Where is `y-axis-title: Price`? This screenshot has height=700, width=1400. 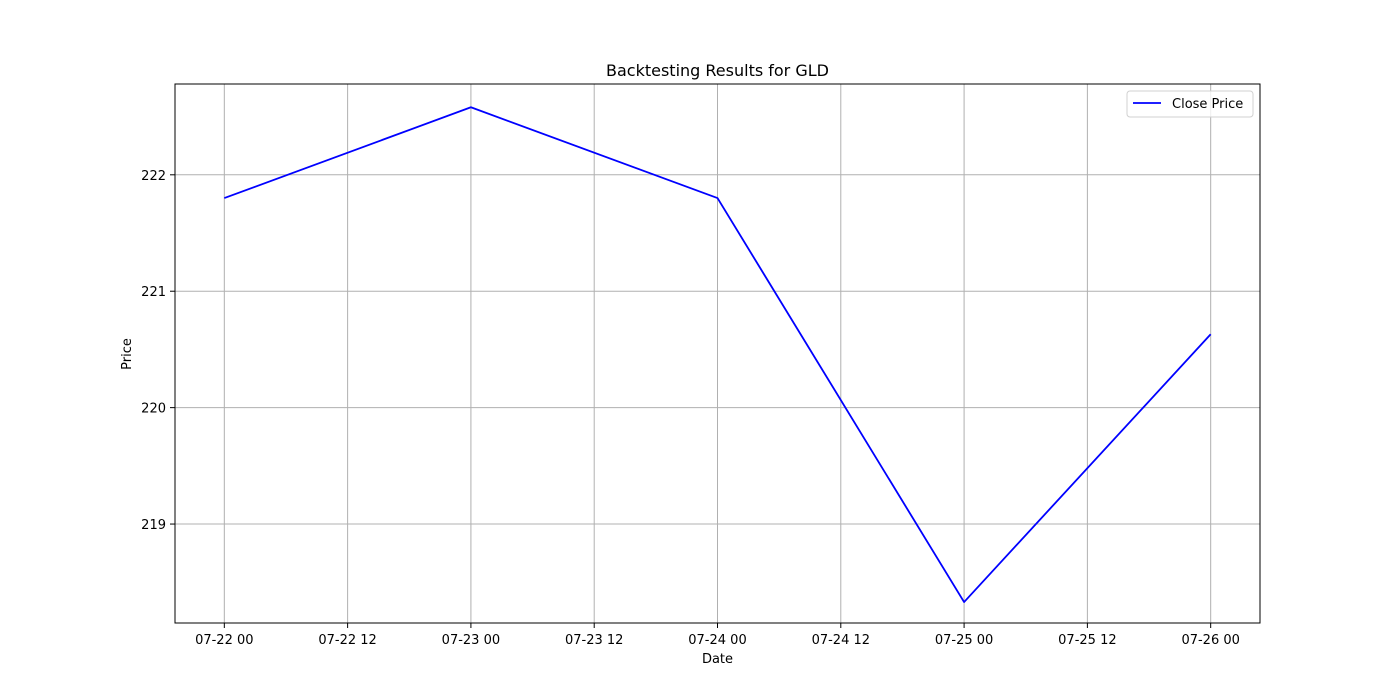
y-axis-title: Price is located at coordinates (127, 354).